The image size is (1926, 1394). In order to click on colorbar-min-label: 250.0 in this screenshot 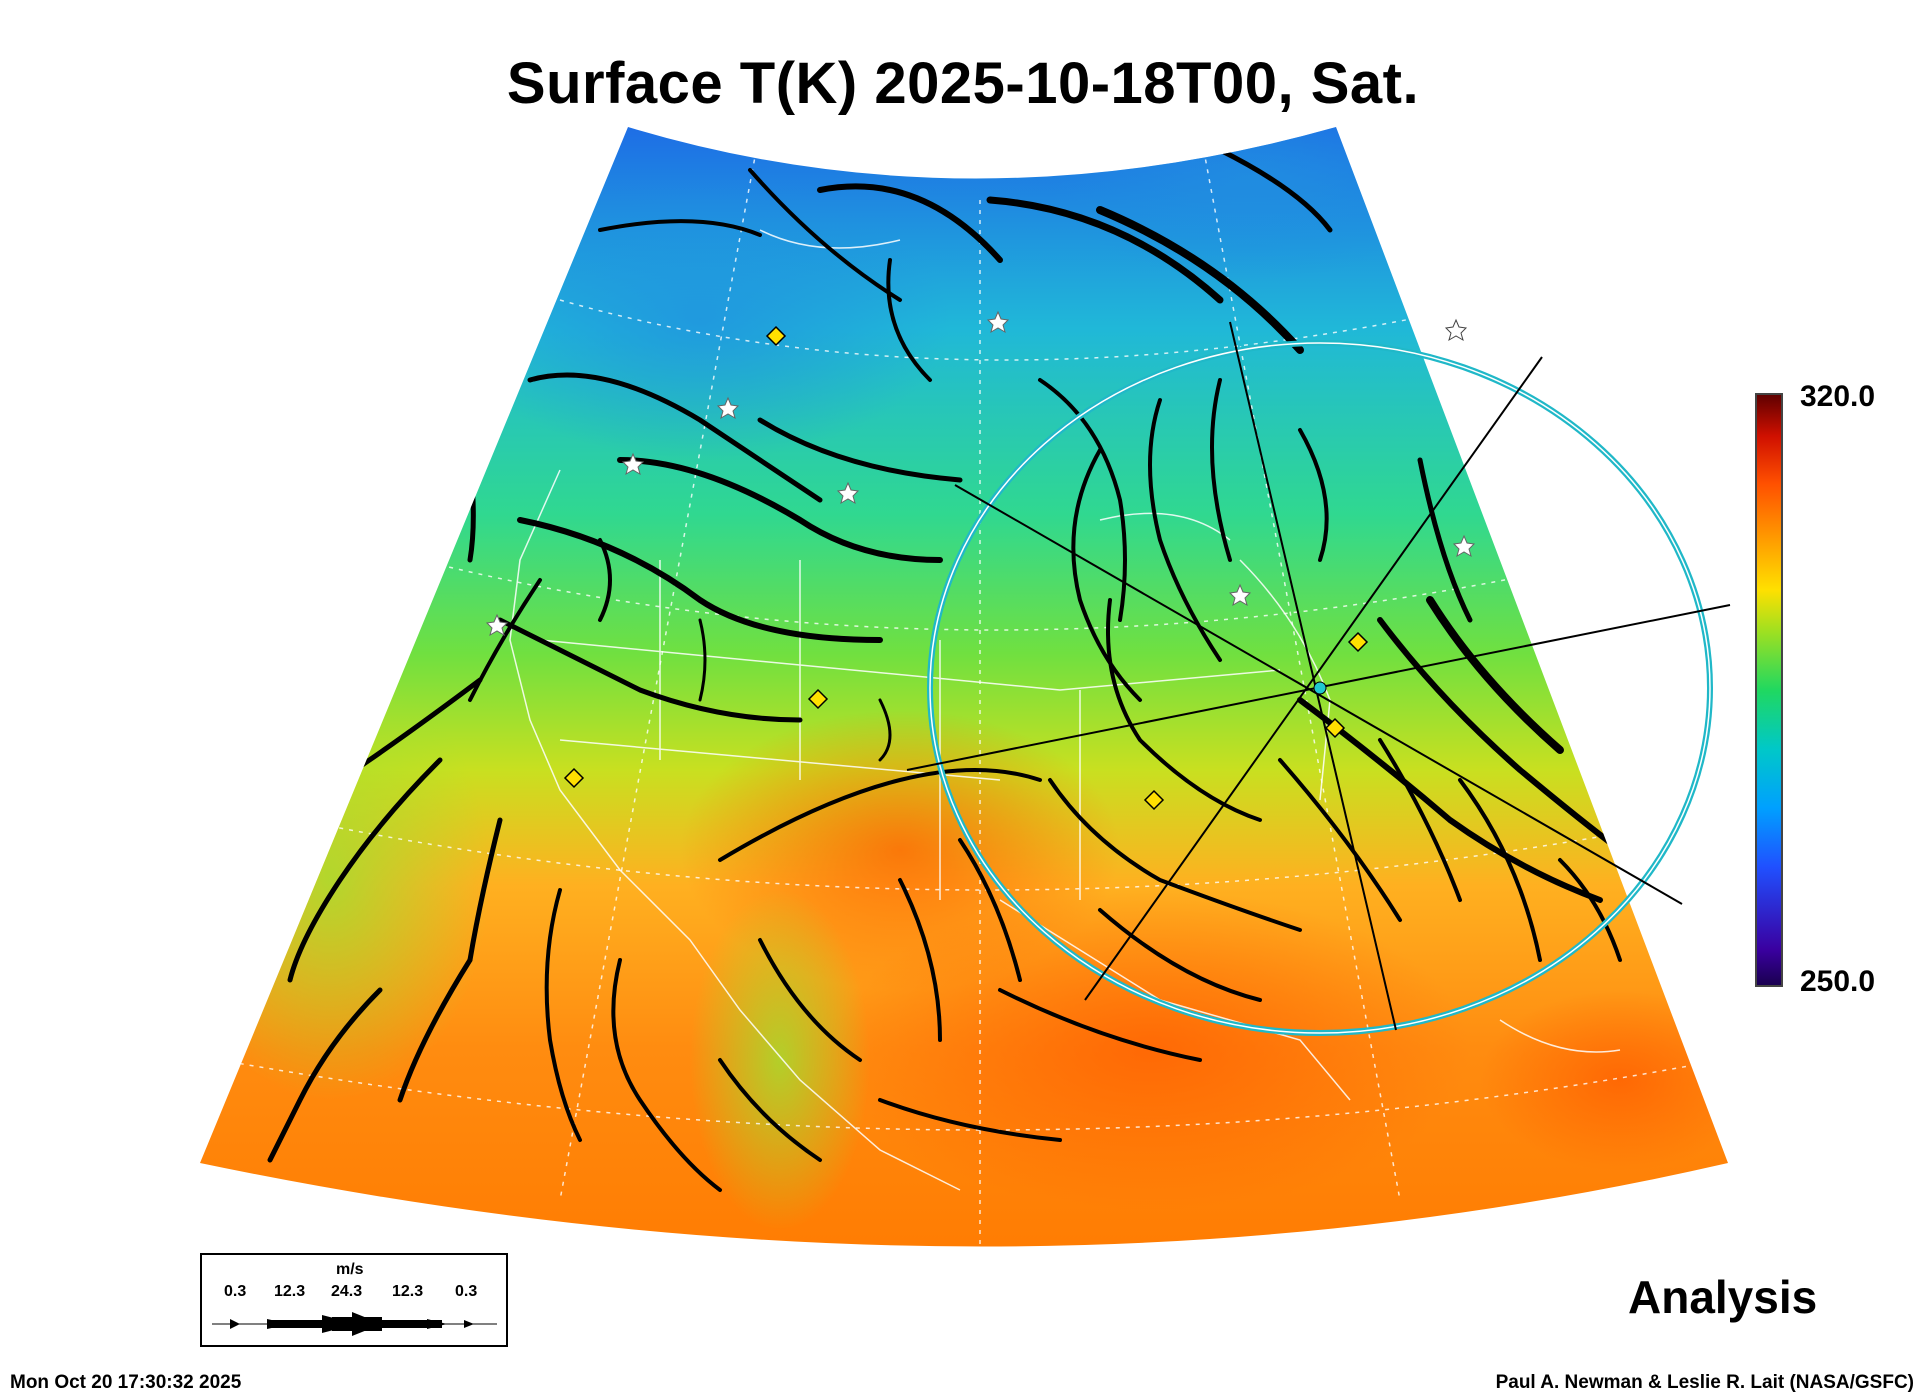, I will do `click(1838, 981)`.